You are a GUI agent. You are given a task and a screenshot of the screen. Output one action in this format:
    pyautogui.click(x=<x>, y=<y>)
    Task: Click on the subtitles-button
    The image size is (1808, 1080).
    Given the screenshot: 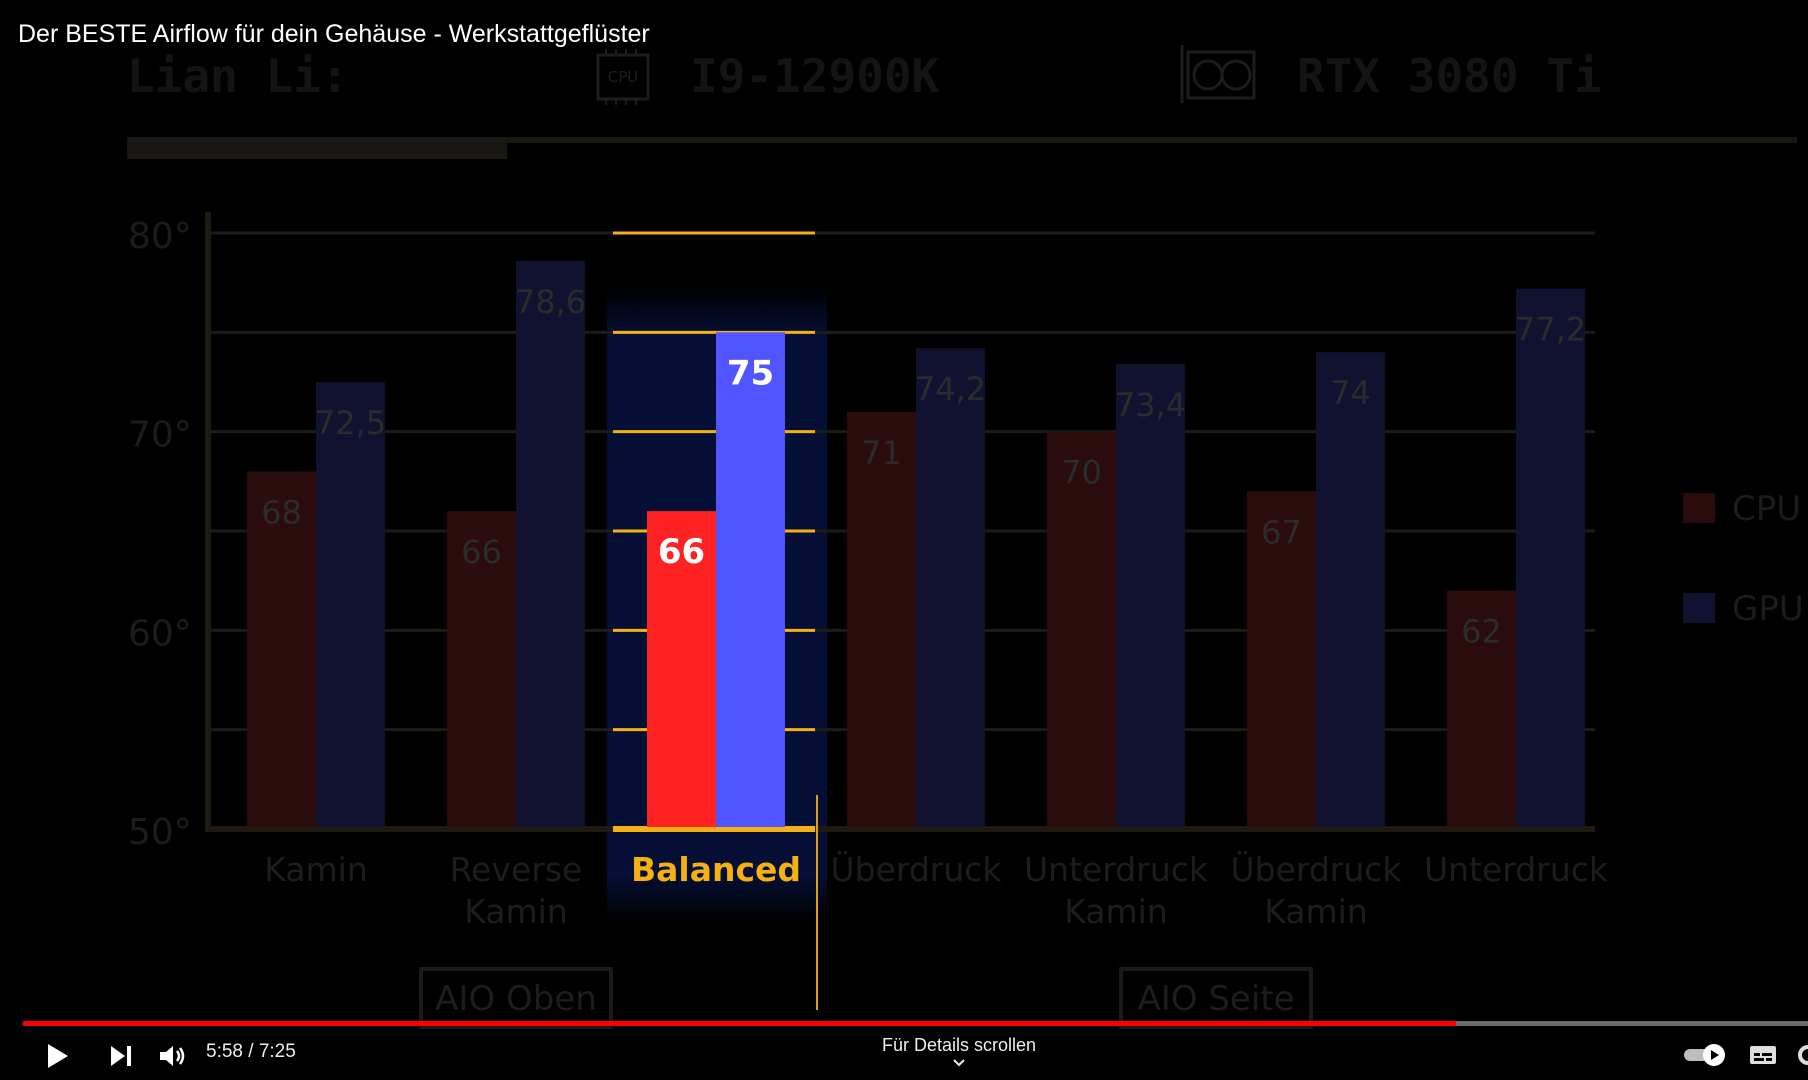 What is the action you would take?
    pyautogui.click(x=1763, y=1055)
    